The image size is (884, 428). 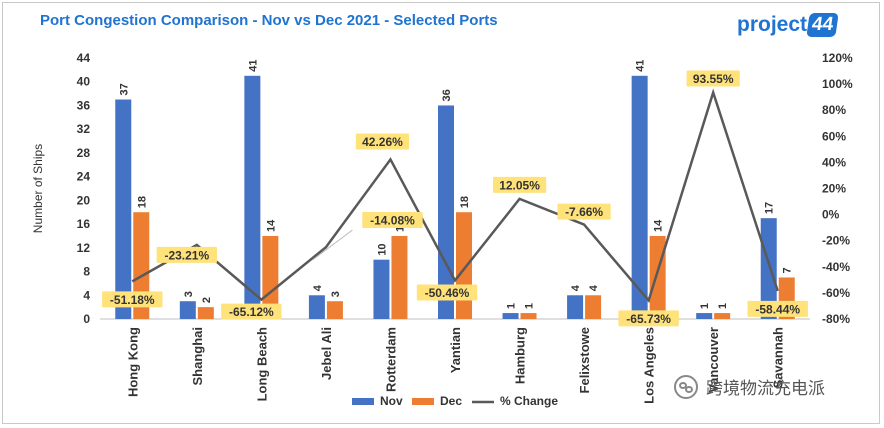 I want to click on category-label: Vancouver, so click(x=713, y=360).